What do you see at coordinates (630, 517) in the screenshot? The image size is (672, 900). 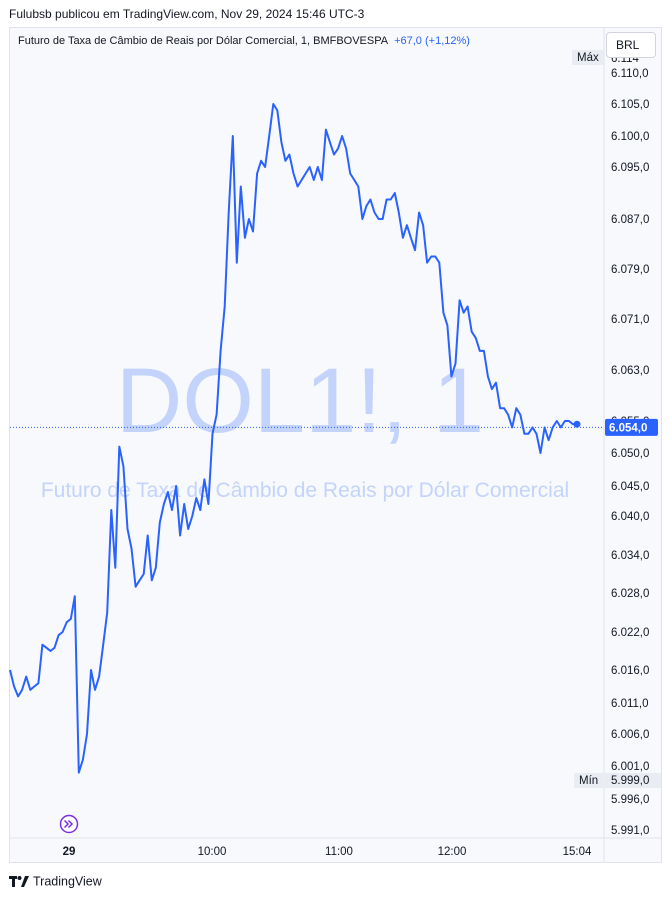 I see `y-tick-label: 6.040,0` at bounding box center [630, 517].